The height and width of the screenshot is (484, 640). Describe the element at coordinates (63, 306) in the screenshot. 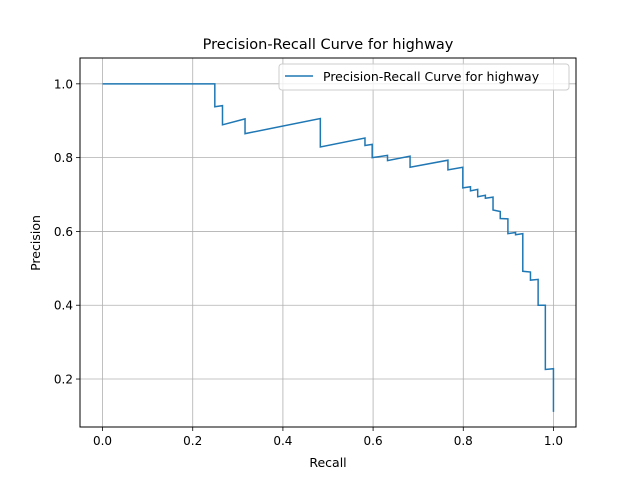

I see `y-tick-label: 0.4` at that location.